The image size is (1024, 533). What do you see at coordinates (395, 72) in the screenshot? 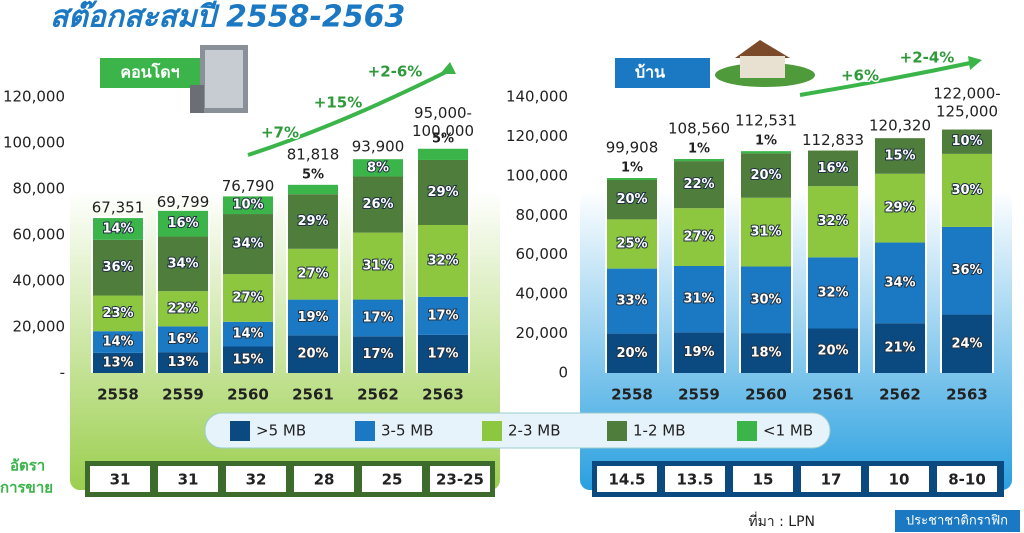
I see `growth-annotation: +2-6%` at bounding box center [395, 72].